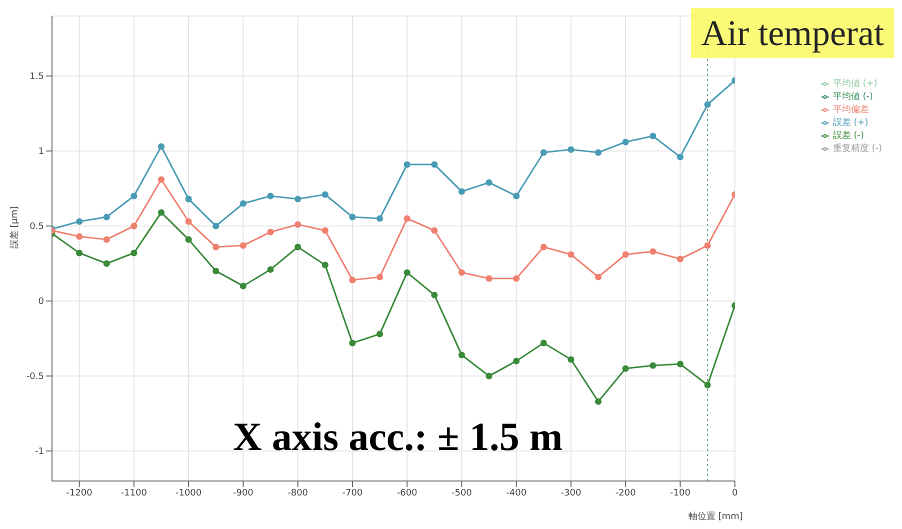  What do you see at coordinates (571, 493) in the screenshot?
I see `x-tick-label: -300` at bounding box center [571, 493].